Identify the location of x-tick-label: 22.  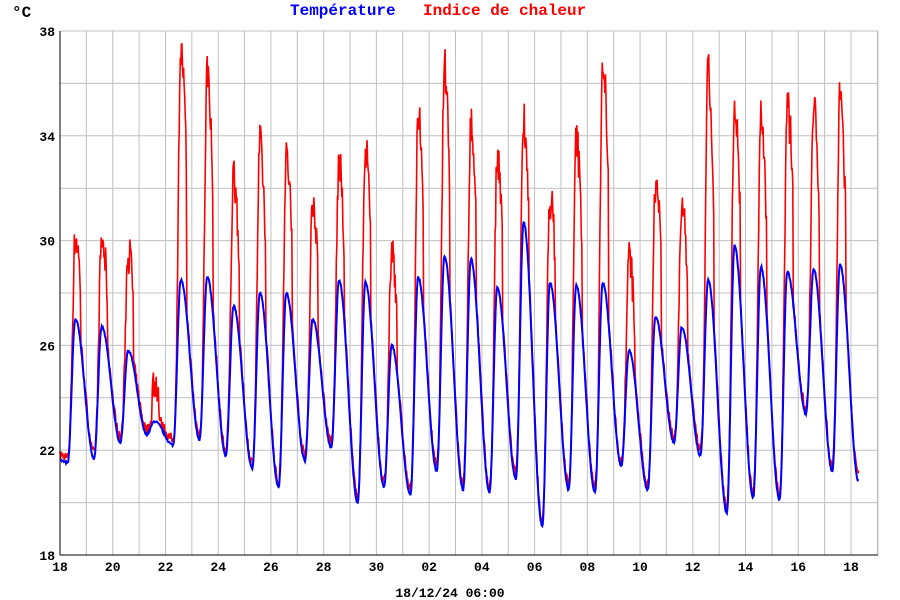
(166, 567).